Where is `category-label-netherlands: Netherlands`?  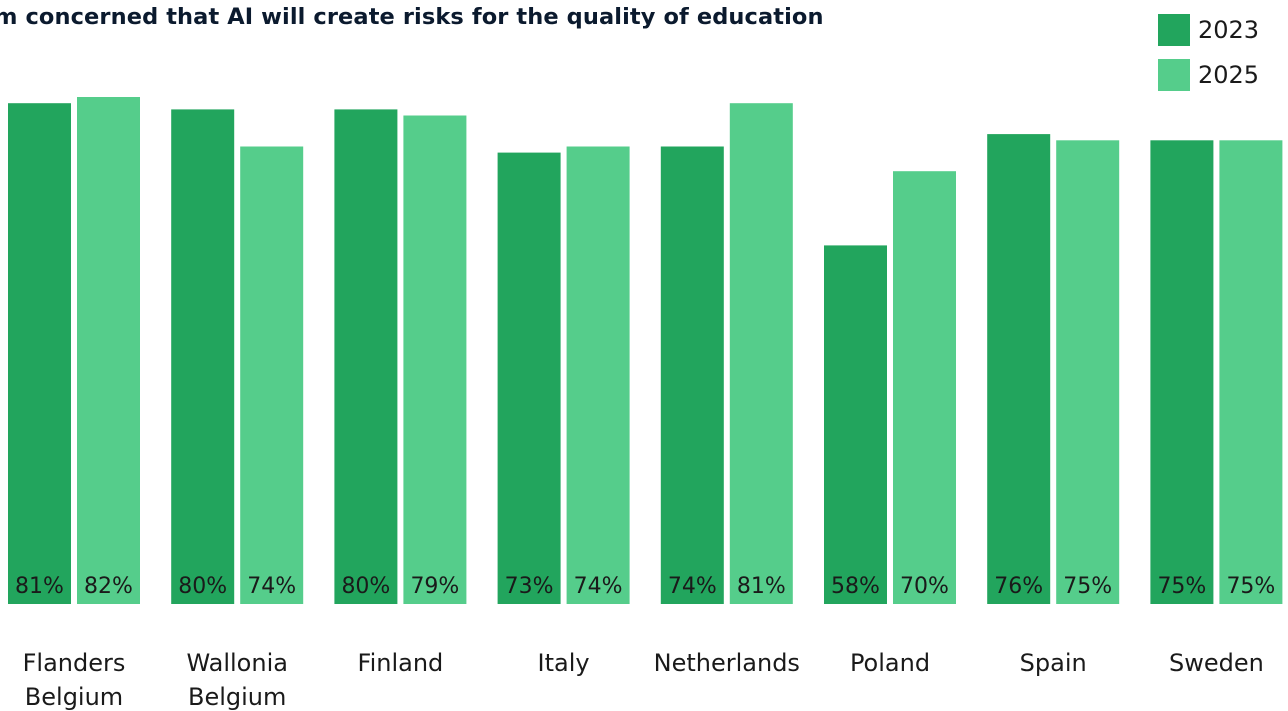
category-label-netherlands: Netherlands is located at coordinates (727, 663).